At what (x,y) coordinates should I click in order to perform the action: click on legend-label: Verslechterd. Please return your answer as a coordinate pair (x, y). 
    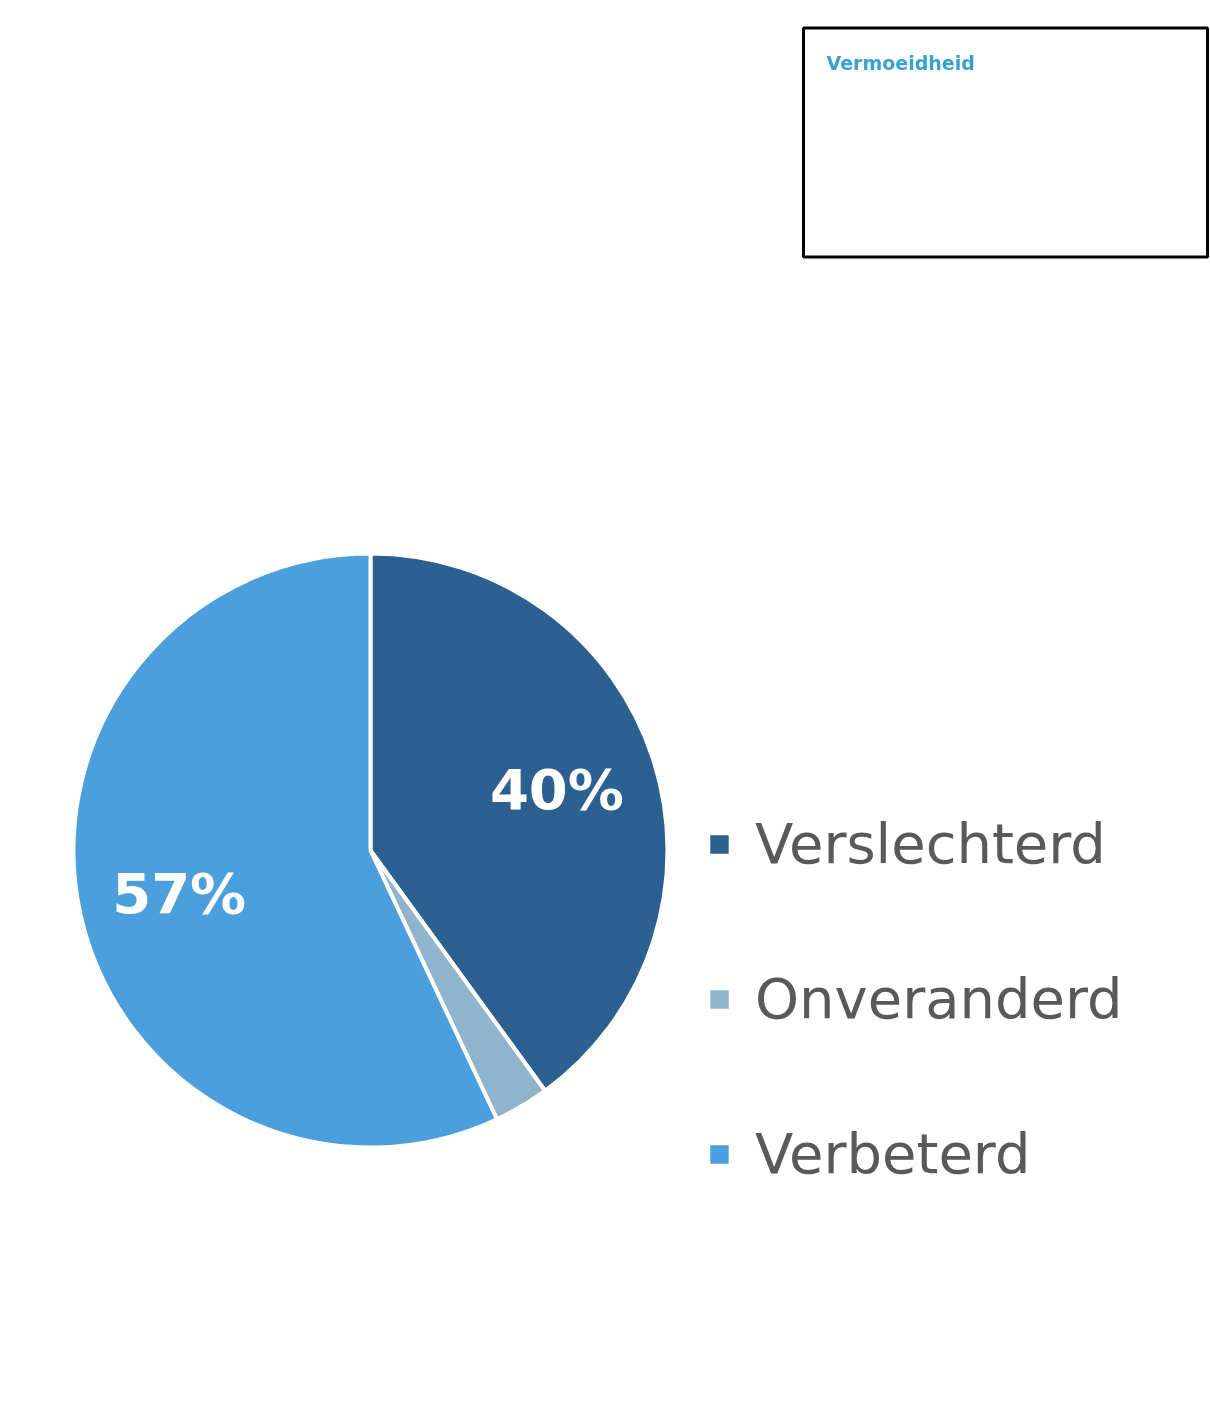
    Looking at the image, I should click on (930, 843).